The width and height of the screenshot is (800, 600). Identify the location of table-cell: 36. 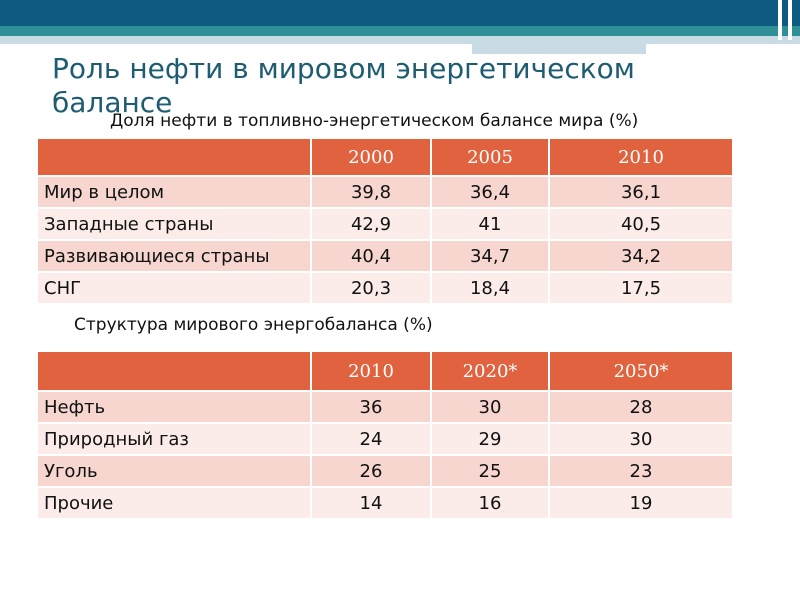
(371, 407).